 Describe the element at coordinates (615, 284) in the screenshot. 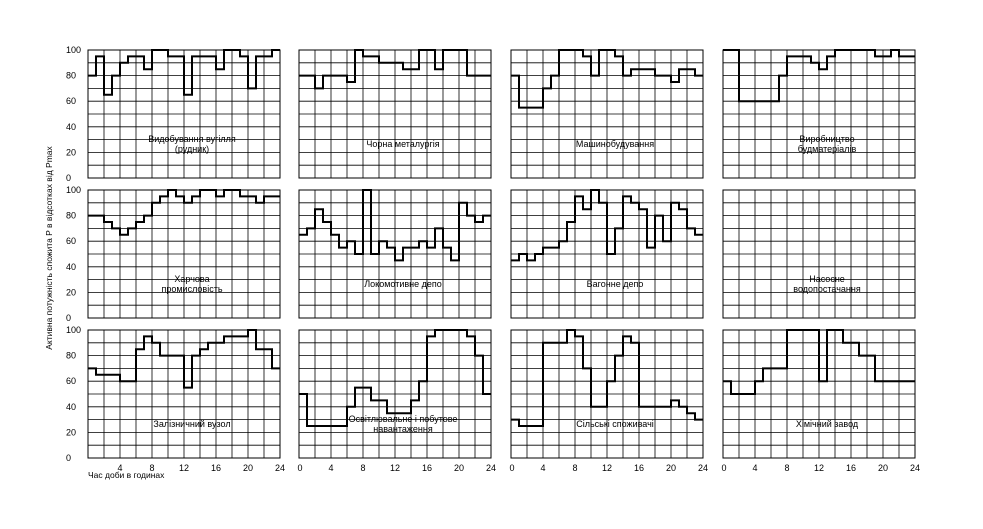

I see `panel-label: Вагонне депо` at that location.